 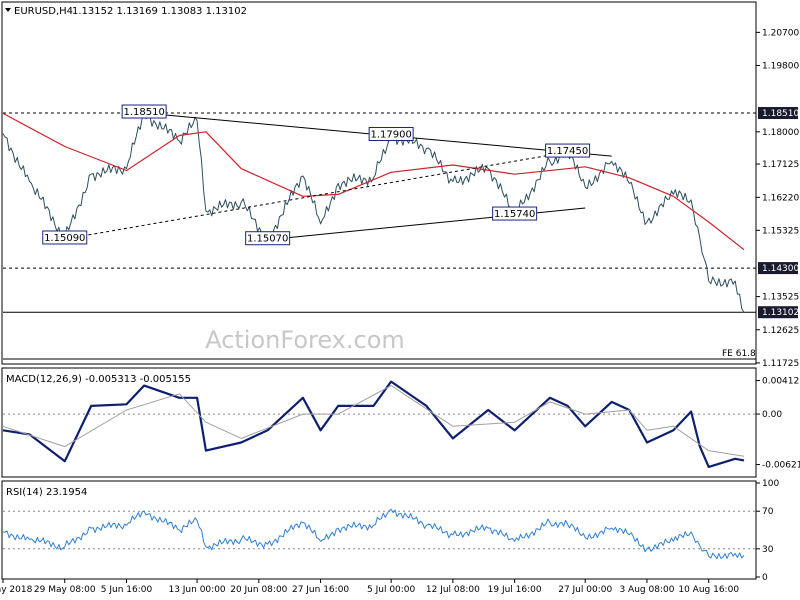 What do you see at coordinates (780, 67) in the screenshot?
I see `y-tick-label: 1.19800` at bounding box center [780, 67].